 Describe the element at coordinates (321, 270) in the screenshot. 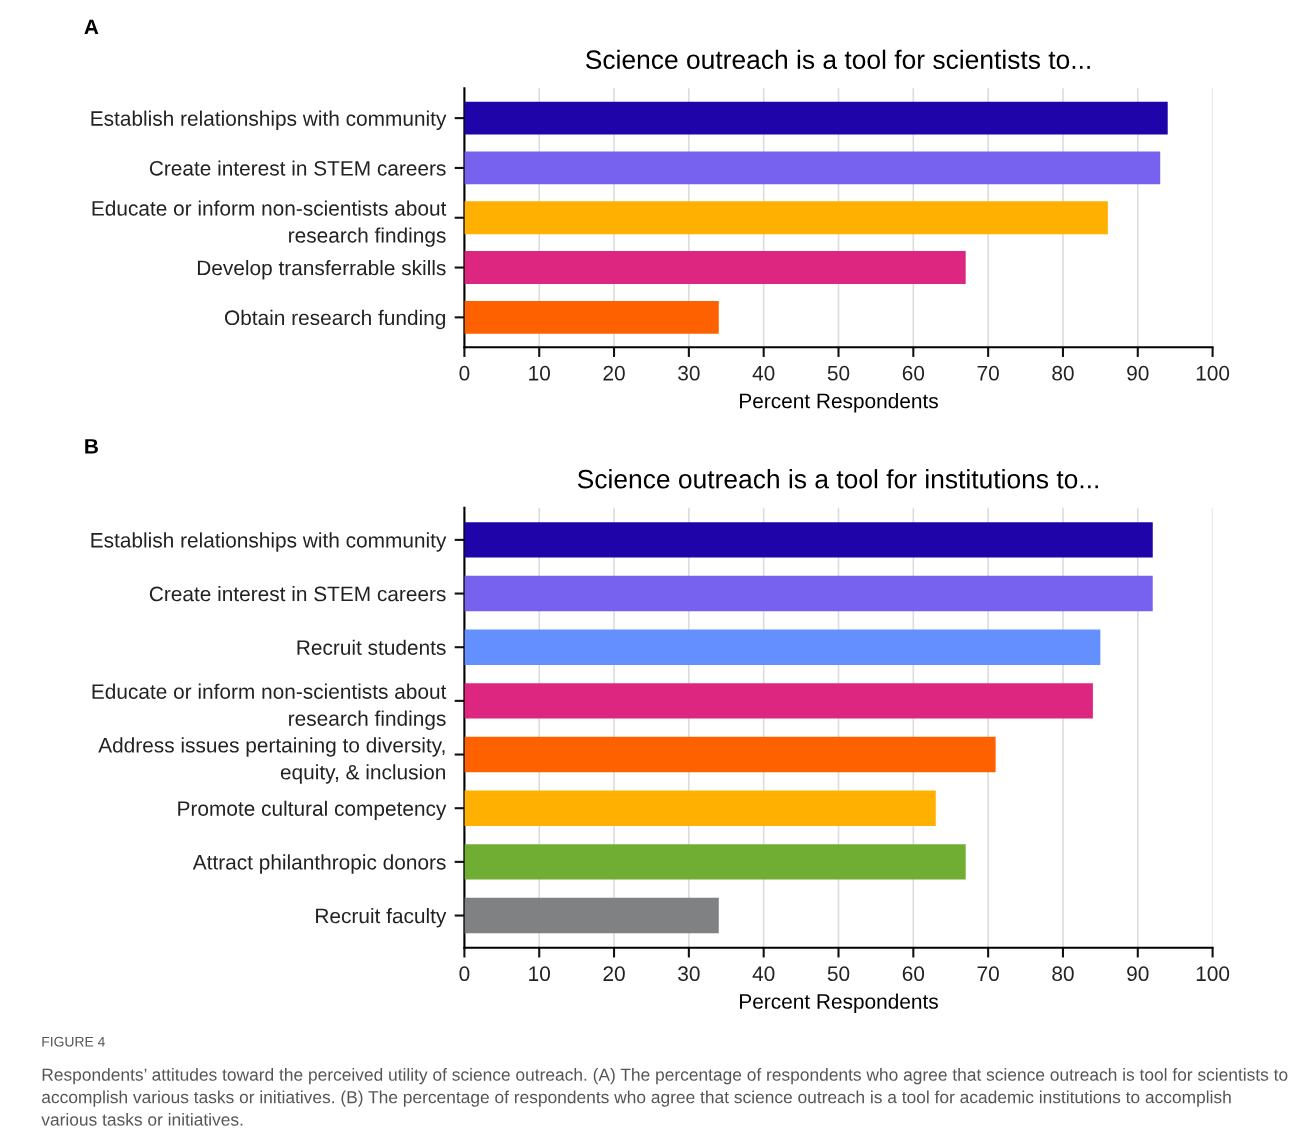

I see `y-tick-label: Develop transferrable skills` at that location.